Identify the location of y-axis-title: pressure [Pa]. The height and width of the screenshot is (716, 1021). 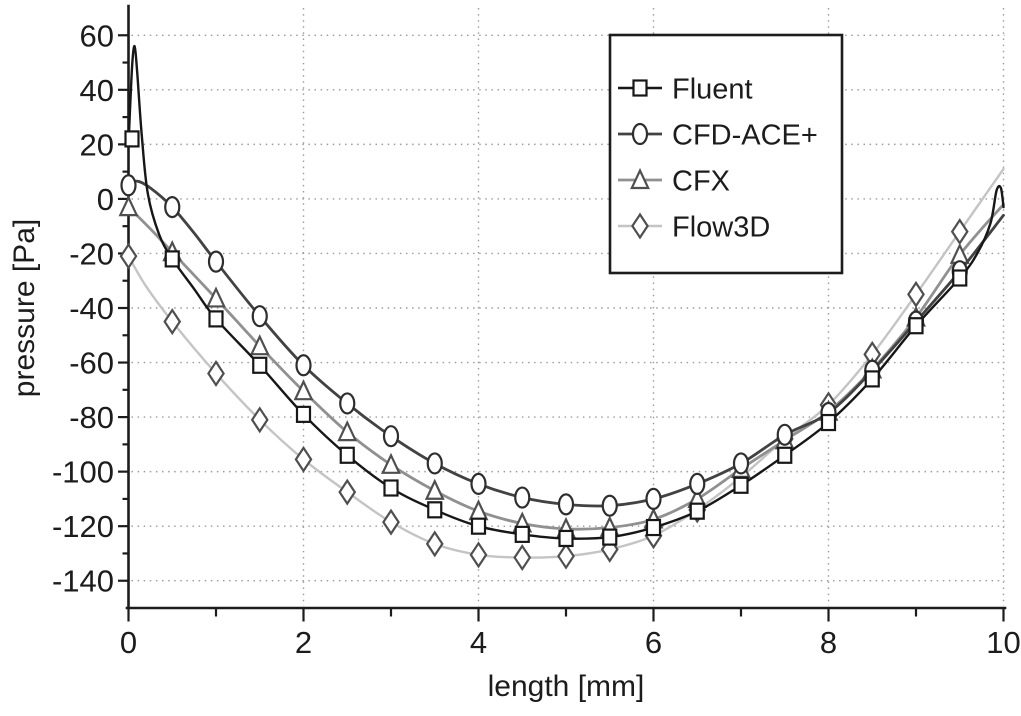
(24, 308).